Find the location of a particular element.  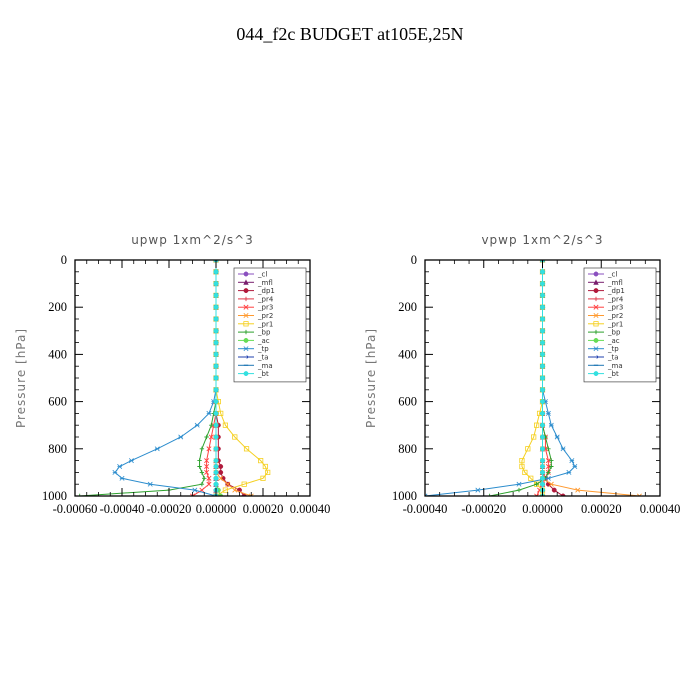

legend-label: _pr4 is located at coordinates (265, 299).